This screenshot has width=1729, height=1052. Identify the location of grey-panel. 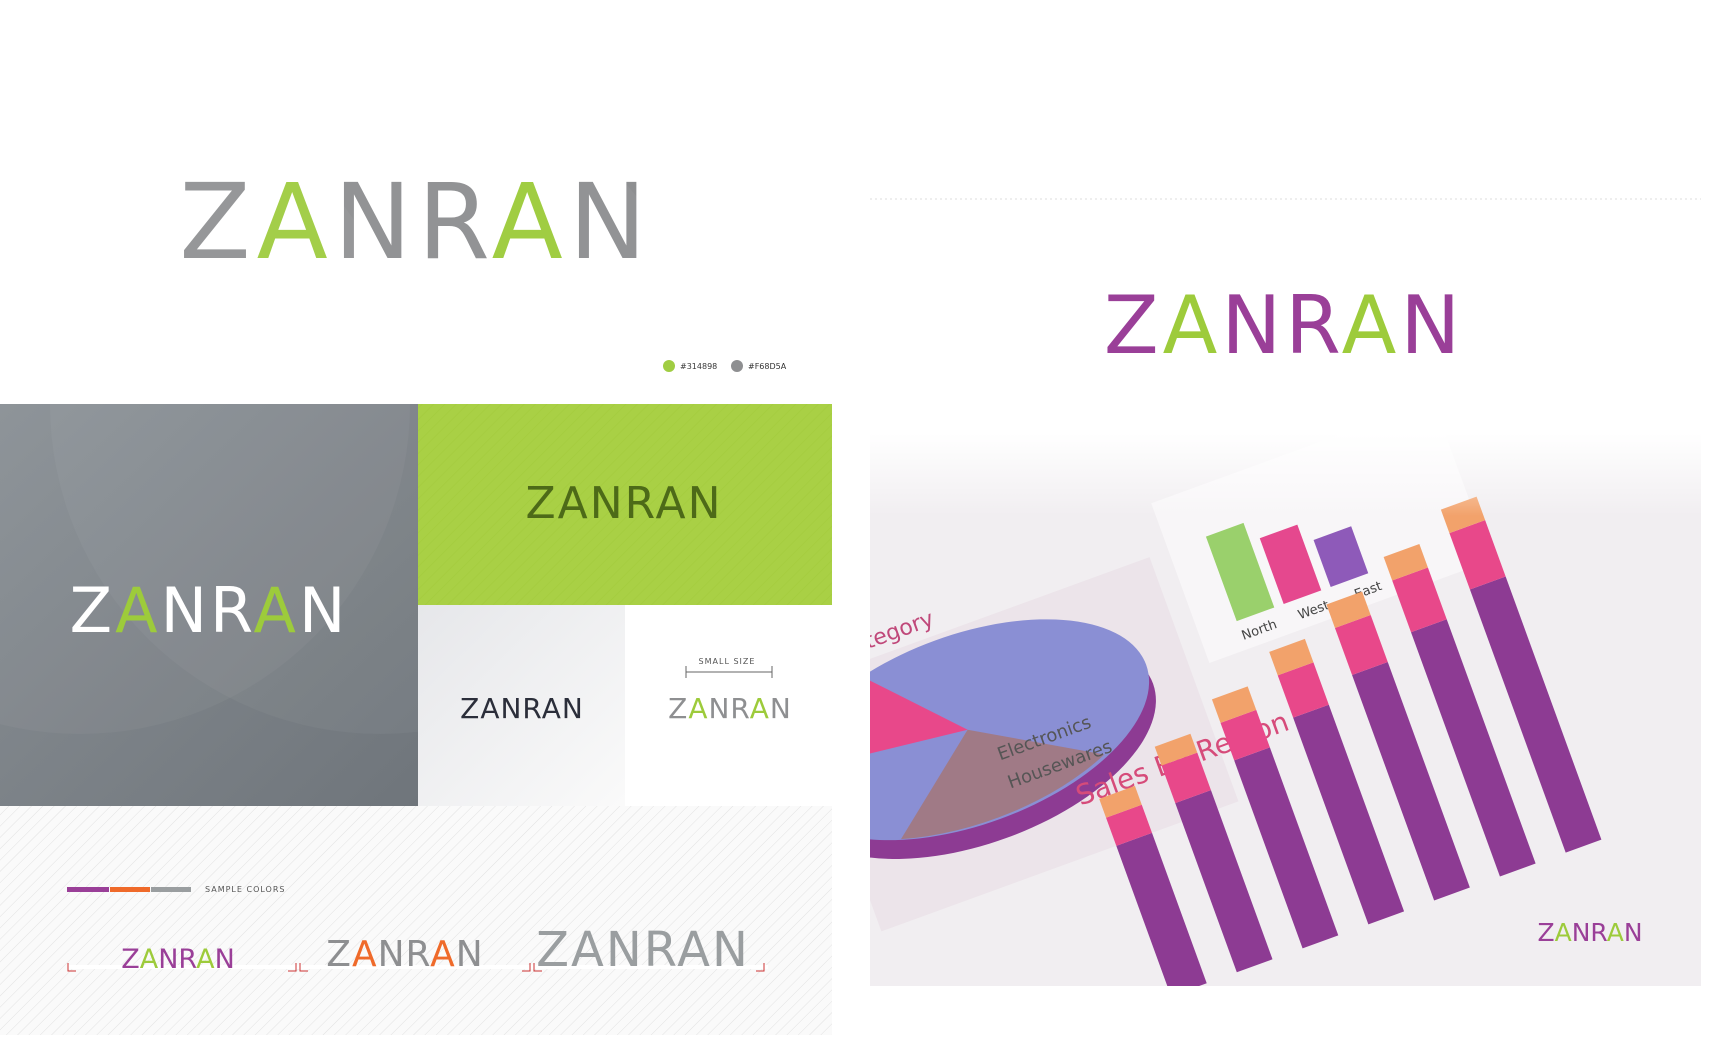
(209, 605).